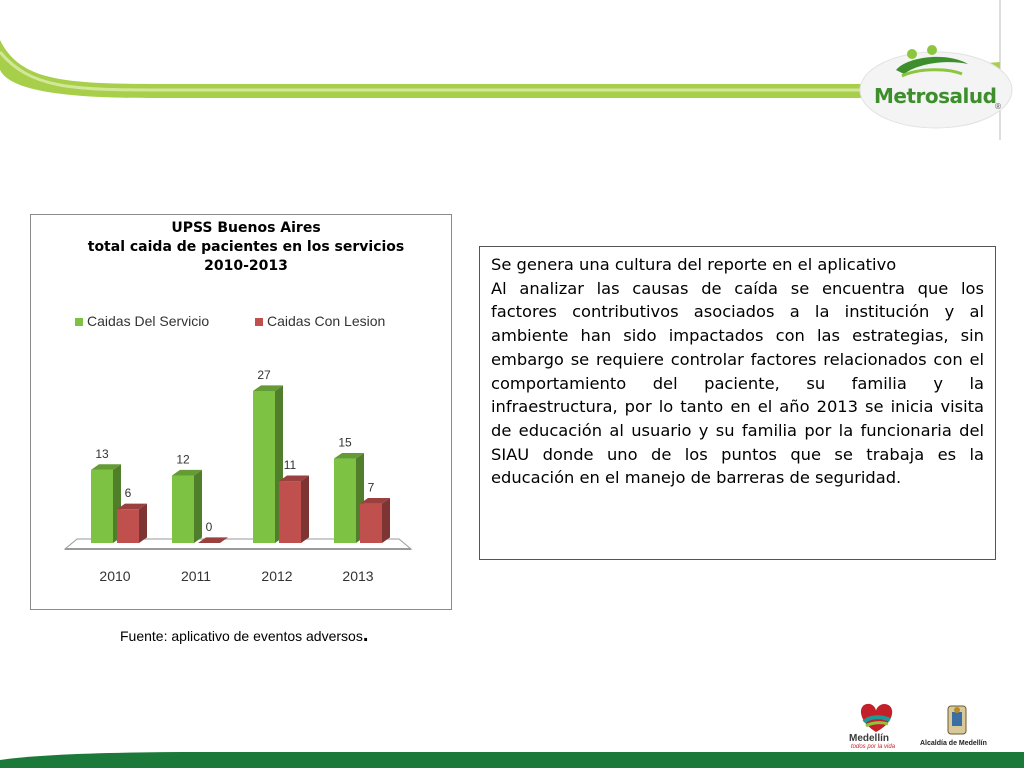 The height and width of the screenshot is (768, 1024). What do you see at coordinates (276, 576) in the screenshot?
I see `x-tick-label-2012: 2012` at bounding box center [276, 576].